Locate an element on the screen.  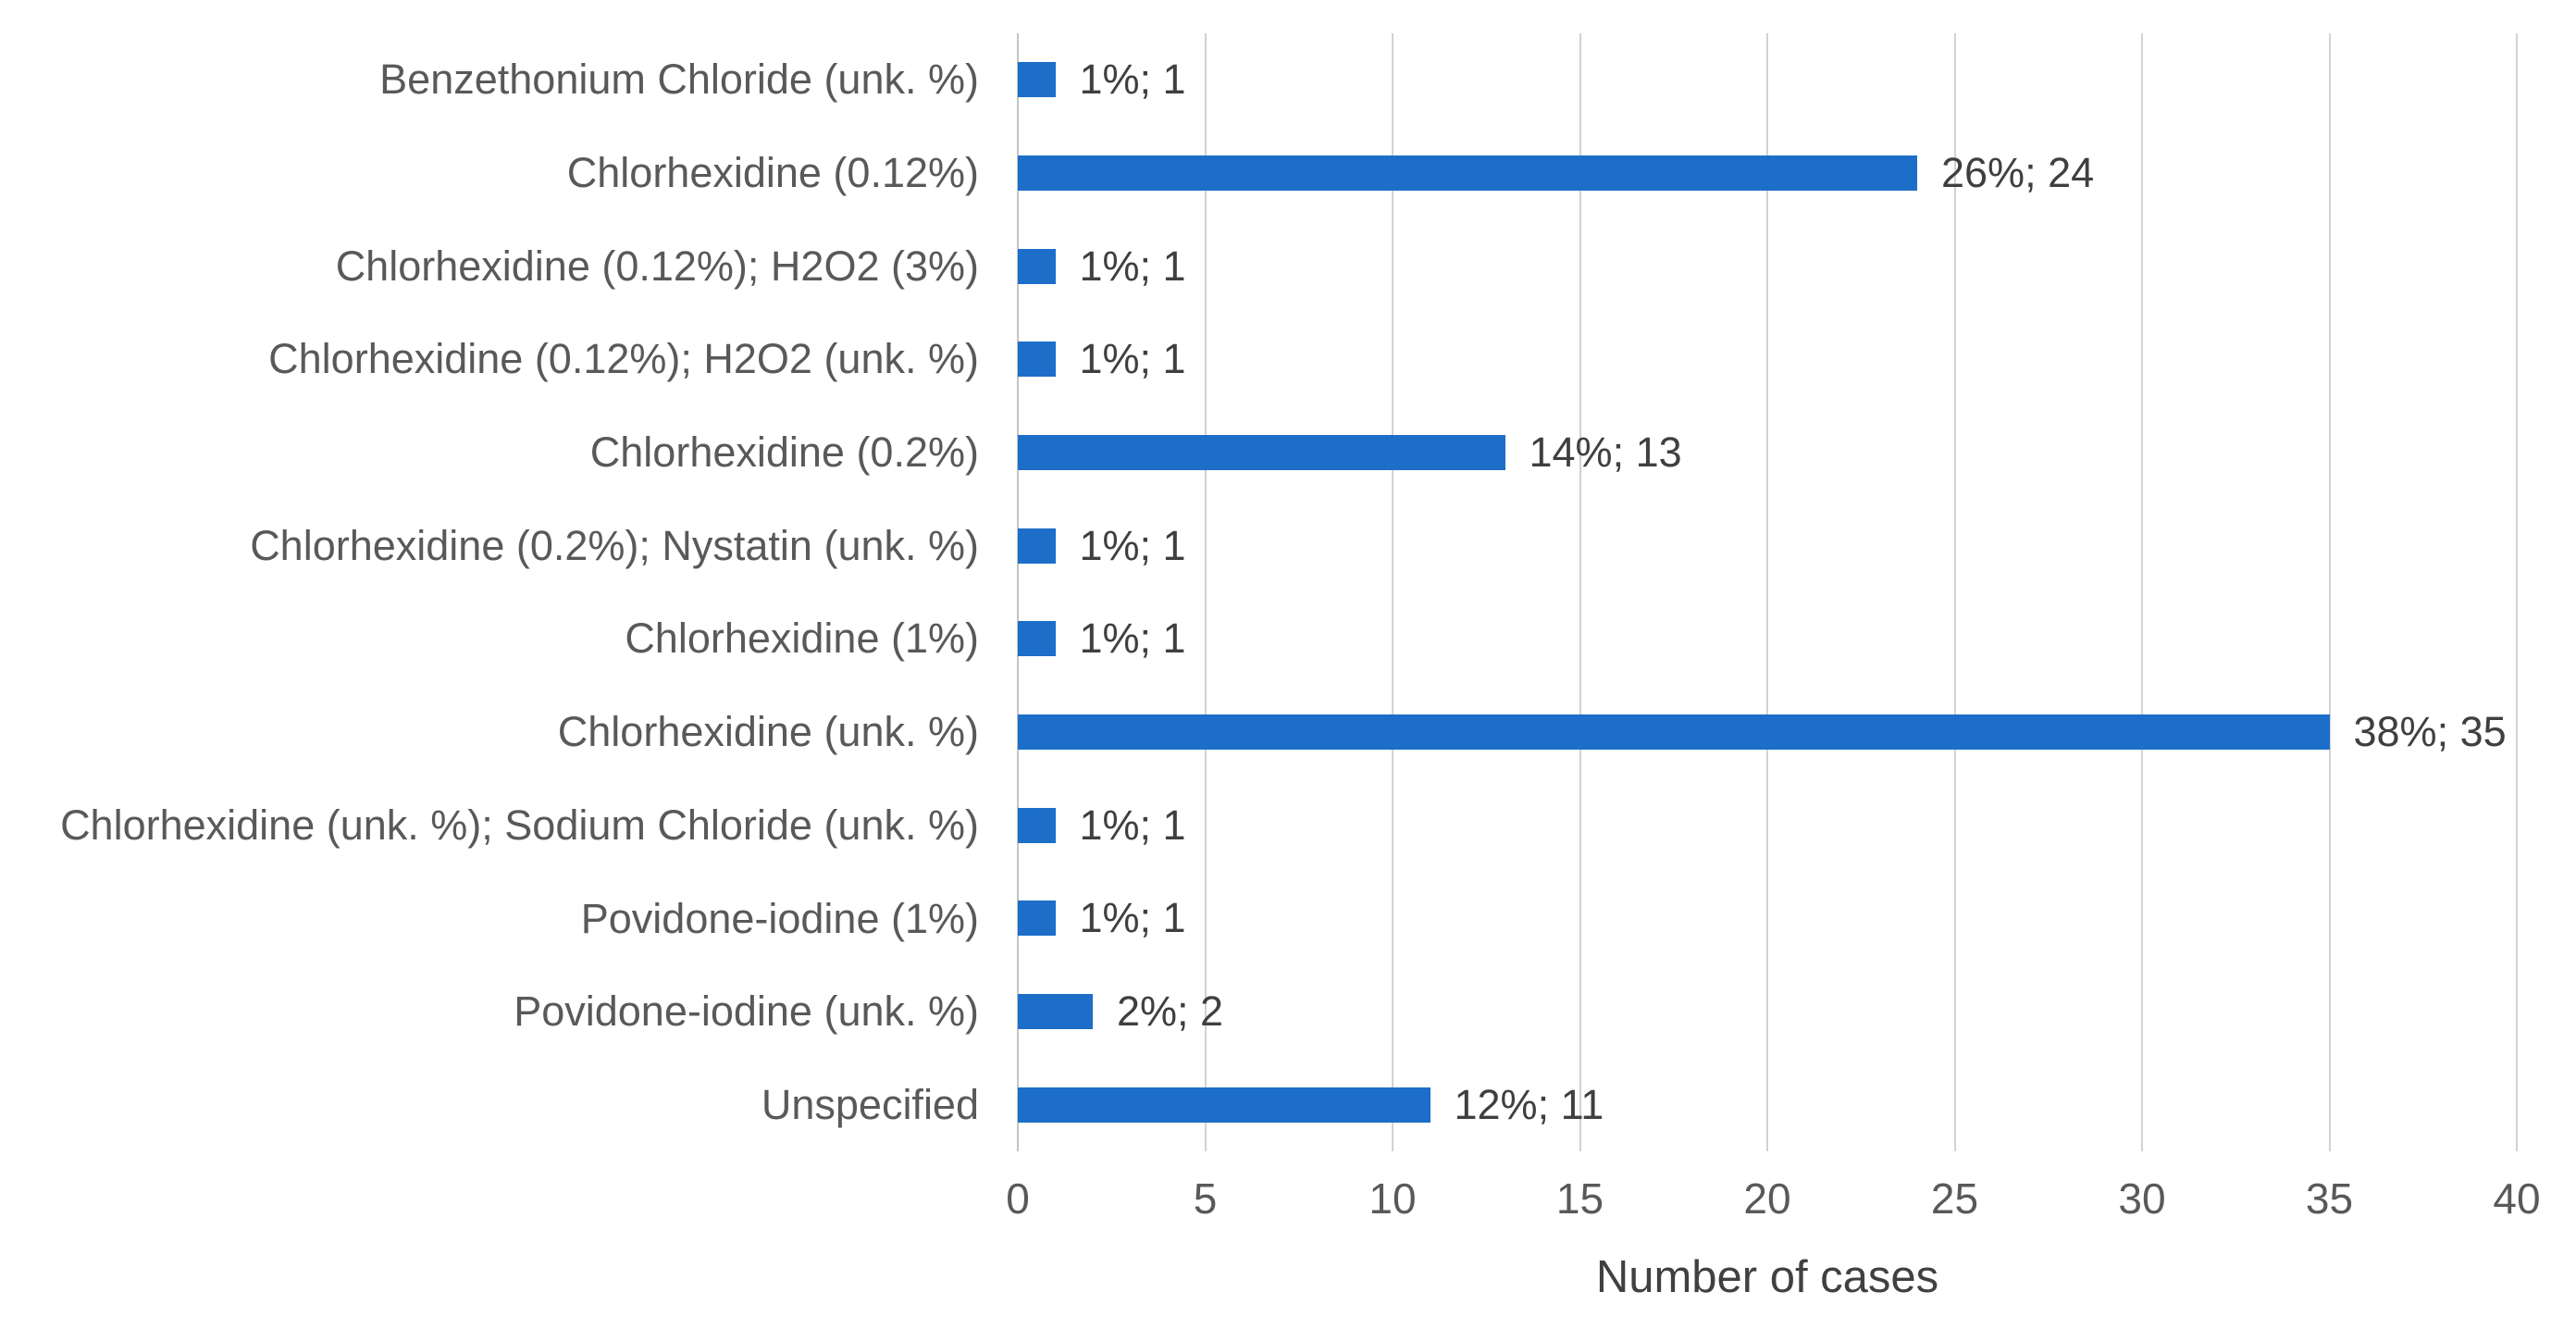
data-label: 12%; 11 is located at coordinates (1529, 1104).